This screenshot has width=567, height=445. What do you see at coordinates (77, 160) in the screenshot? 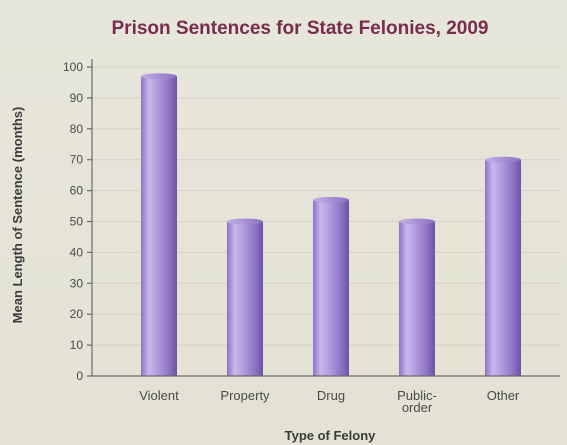
I see `y-tick-label-70: 70` at bounding box center [77, 160].